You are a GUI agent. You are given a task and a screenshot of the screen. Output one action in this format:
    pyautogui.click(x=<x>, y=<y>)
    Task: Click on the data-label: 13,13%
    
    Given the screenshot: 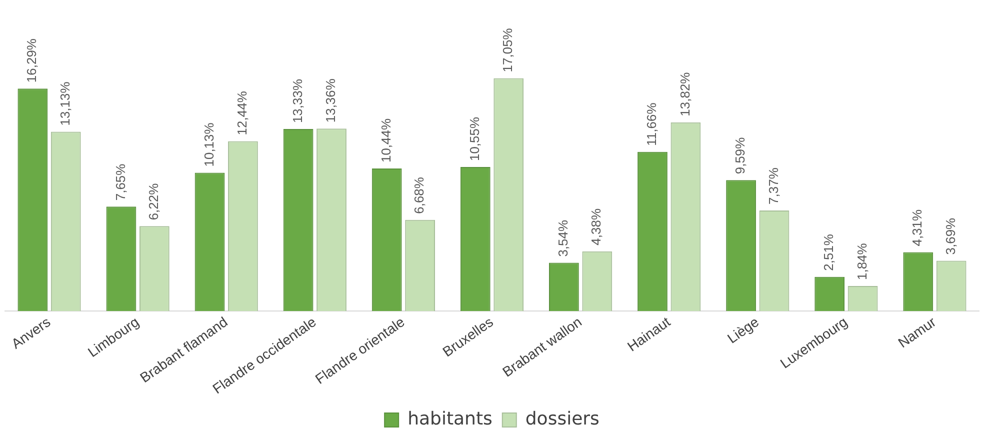 What is the action you would take?
    pyautogui.click(x=64, y=103)
    